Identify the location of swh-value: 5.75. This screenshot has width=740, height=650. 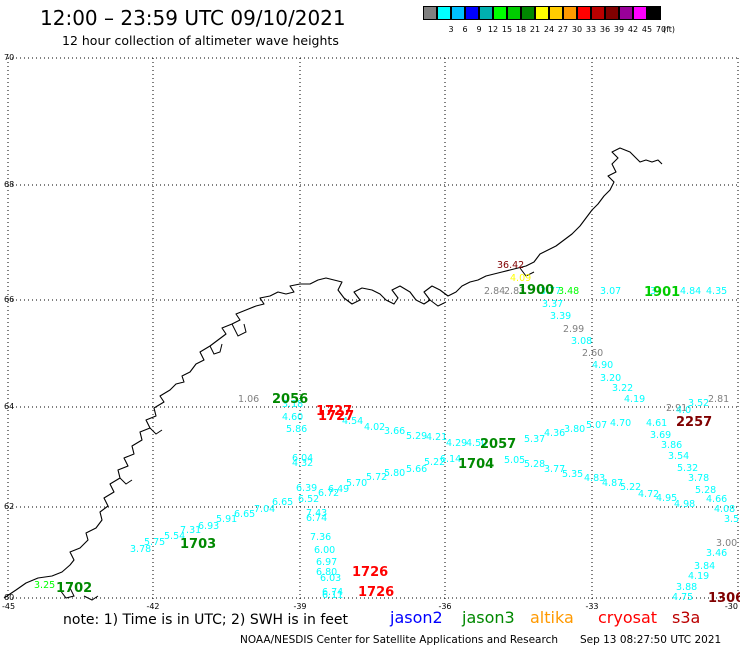
(154, 542).